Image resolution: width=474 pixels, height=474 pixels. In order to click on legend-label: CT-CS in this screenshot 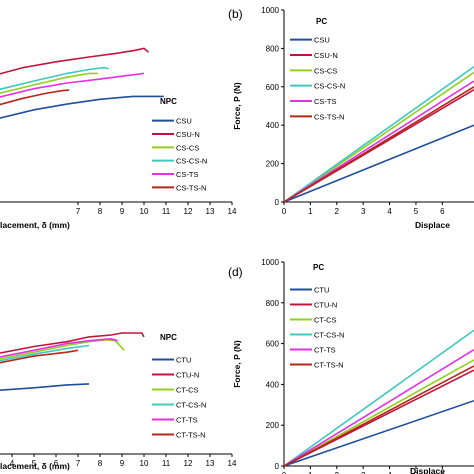, I will do `click(325, 320)`.